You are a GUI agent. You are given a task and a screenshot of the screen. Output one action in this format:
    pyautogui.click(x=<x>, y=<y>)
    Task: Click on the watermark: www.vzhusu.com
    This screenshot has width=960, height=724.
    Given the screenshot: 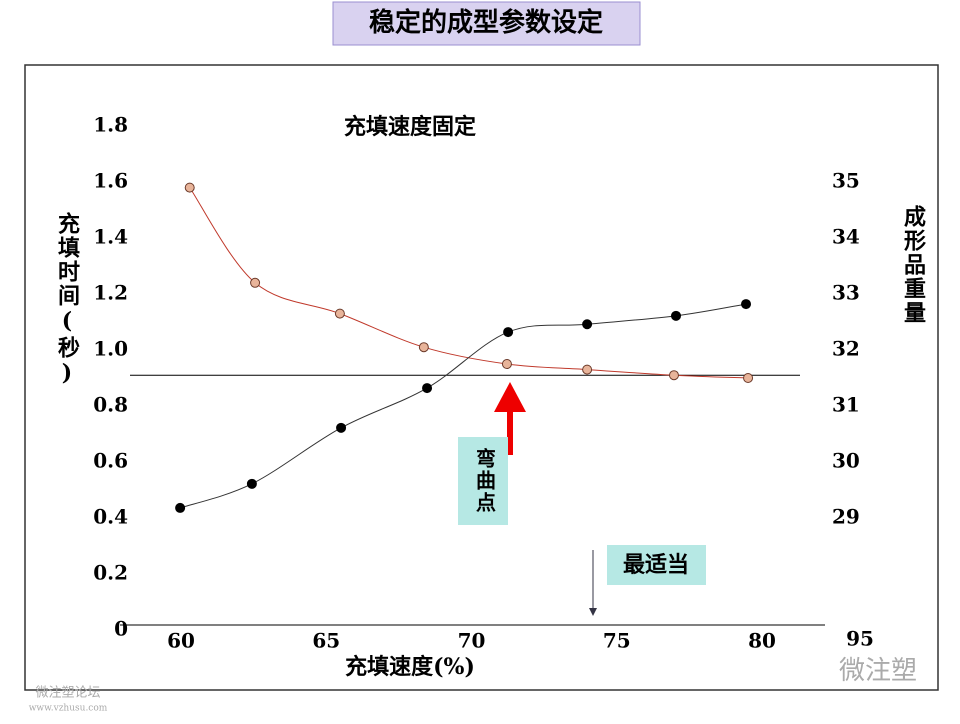 What is the action you would take?
    pyautogui.click(x=68, y=709)
    